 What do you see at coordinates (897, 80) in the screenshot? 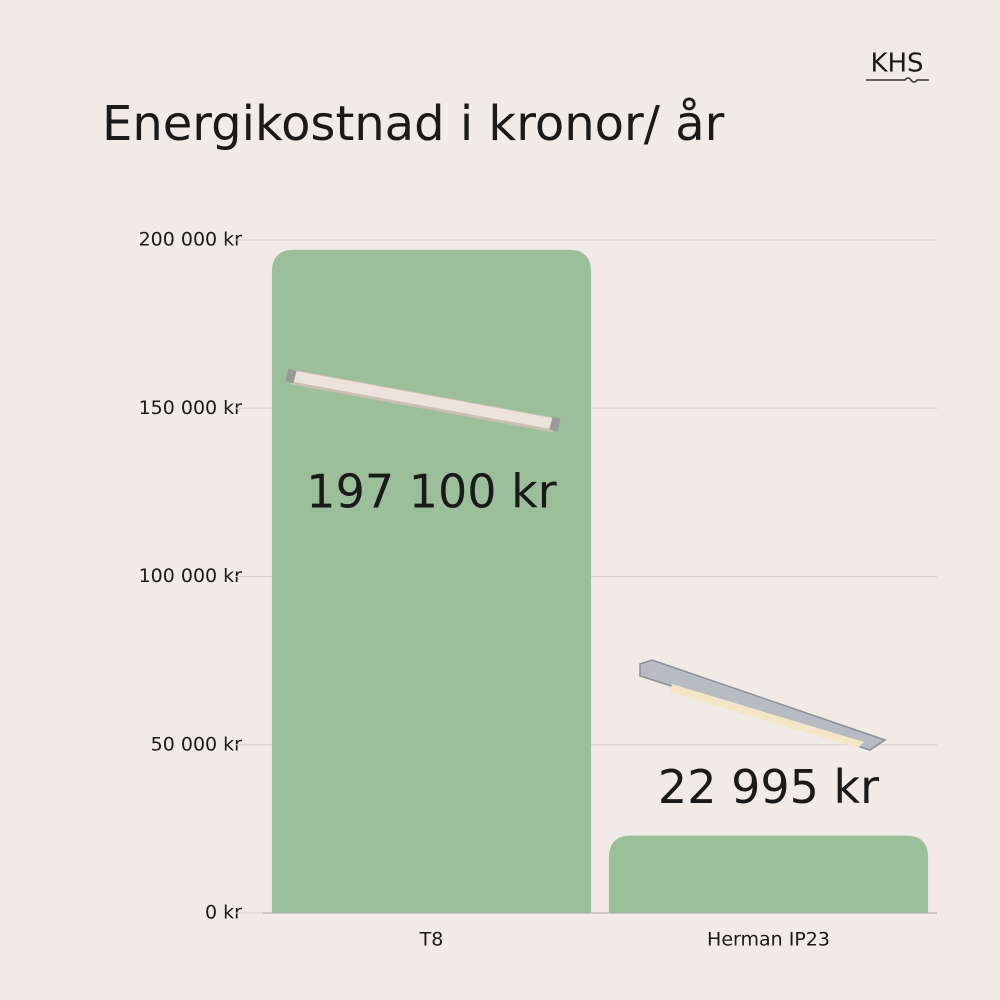
I see `logo-underline` at bounding box center [897, 80].